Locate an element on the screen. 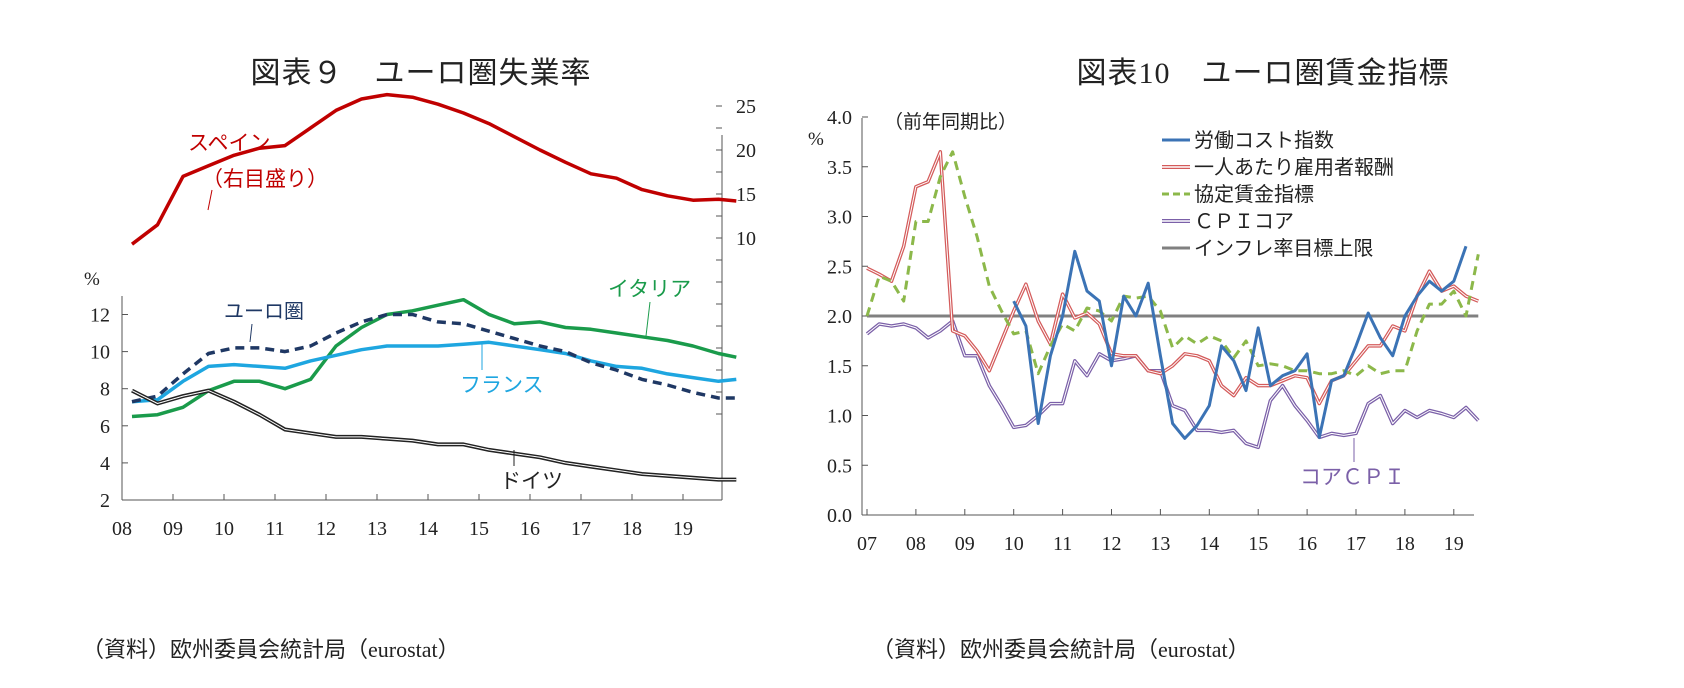 The height and width of the screenshot is (688, 1684). label-euro: ユーロ圏 is located at coordinates (264, 312).